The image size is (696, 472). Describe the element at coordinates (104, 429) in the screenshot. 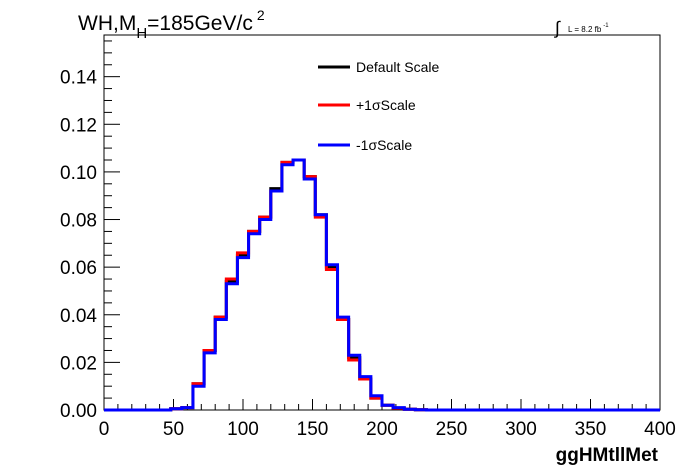

I see `x-tick-label: 0` at that location.